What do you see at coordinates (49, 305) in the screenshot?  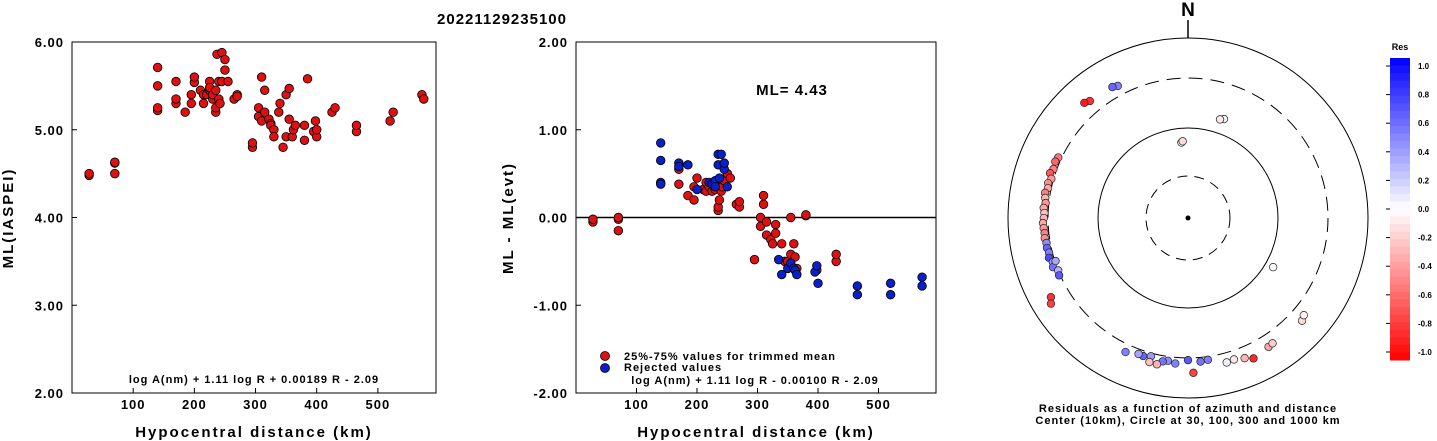 I see `y-tick-label: 3.00` at bounding box center [49, 305].